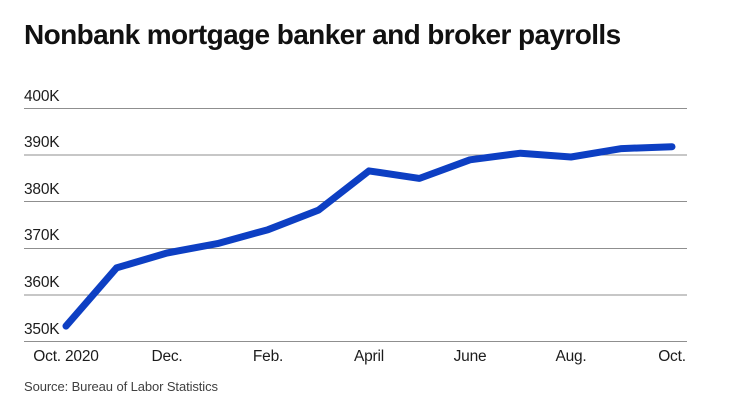  I want to click on x-axis-label: June, so click(470, 356).